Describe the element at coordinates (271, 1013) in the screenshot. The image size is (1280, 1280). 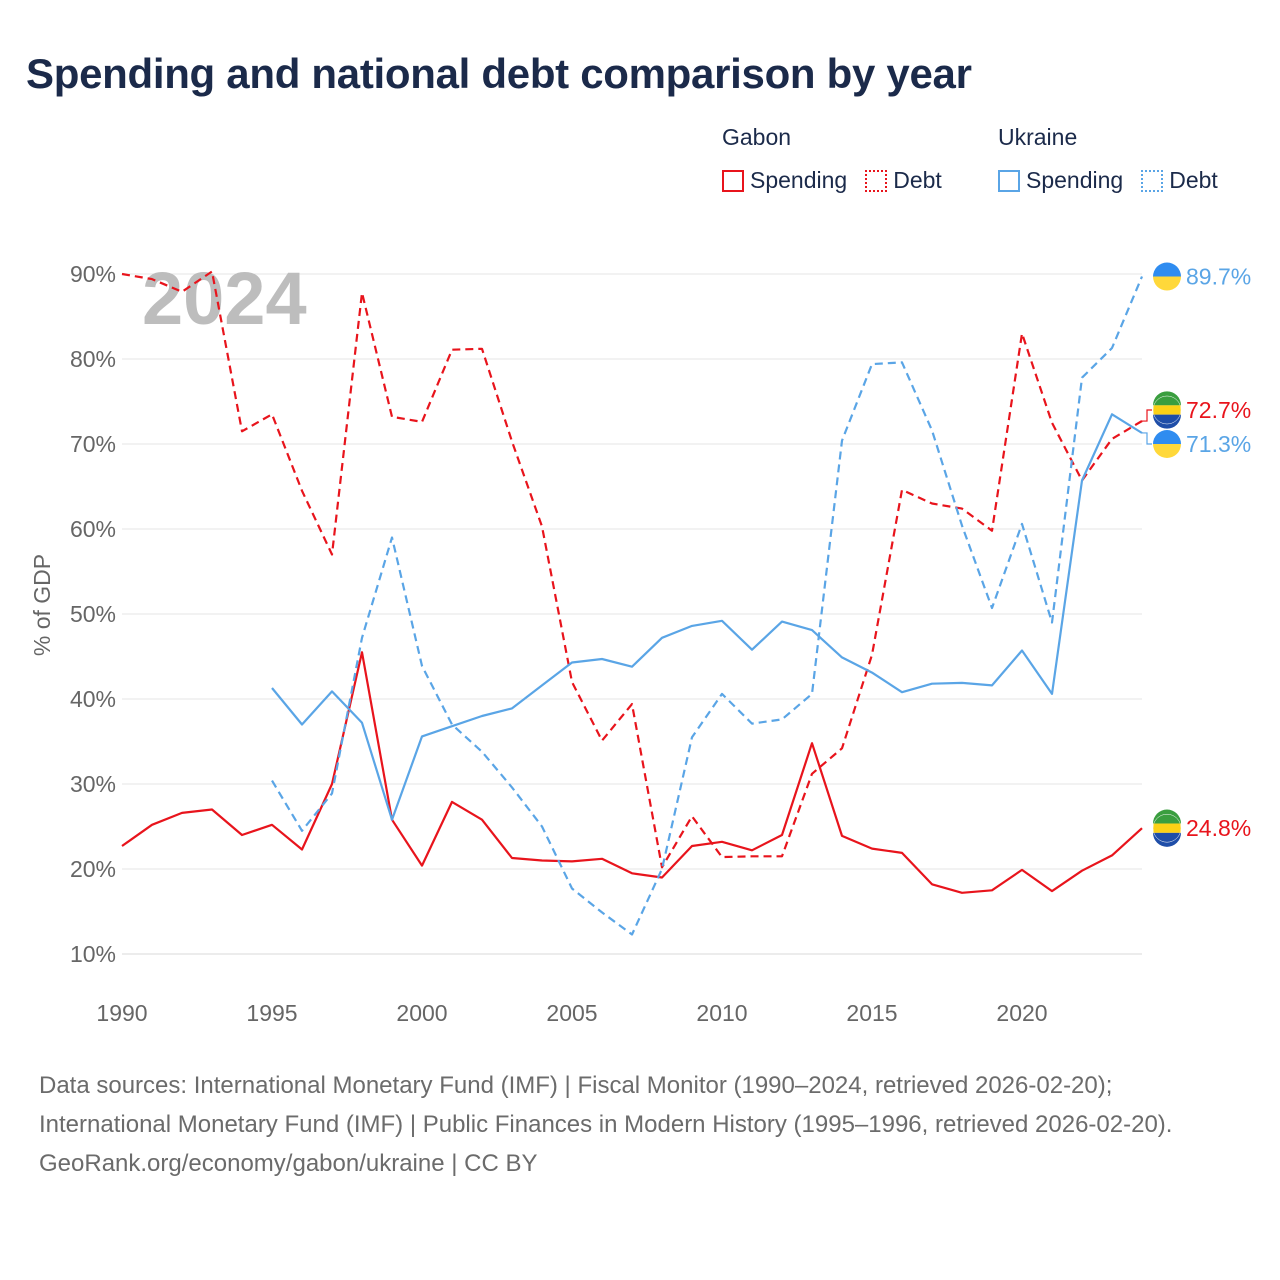
I see `x-tick-label: 1995` at that location.